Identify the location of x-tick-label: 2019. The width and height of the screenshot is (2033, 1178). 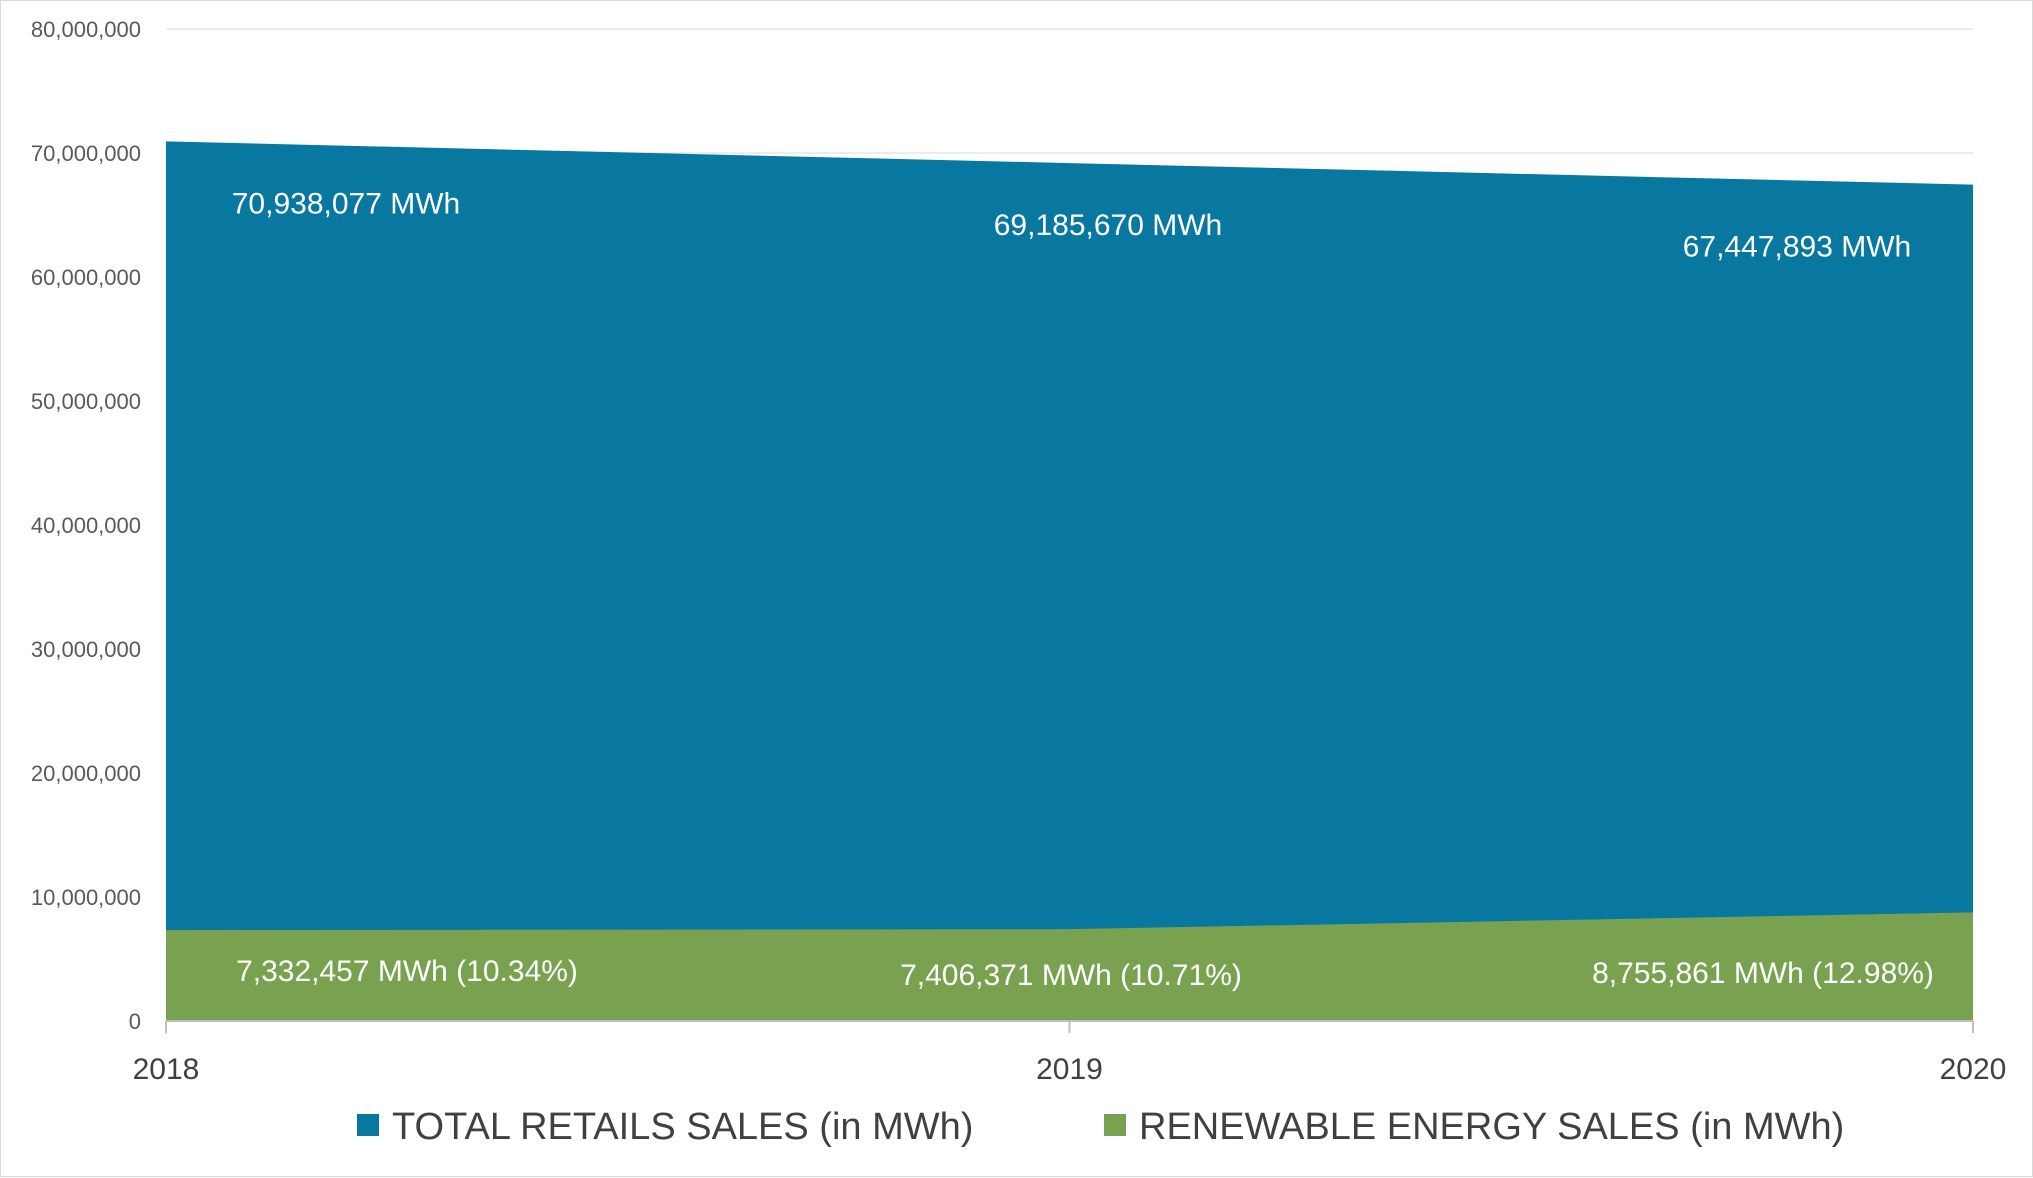
(1069, 1069).